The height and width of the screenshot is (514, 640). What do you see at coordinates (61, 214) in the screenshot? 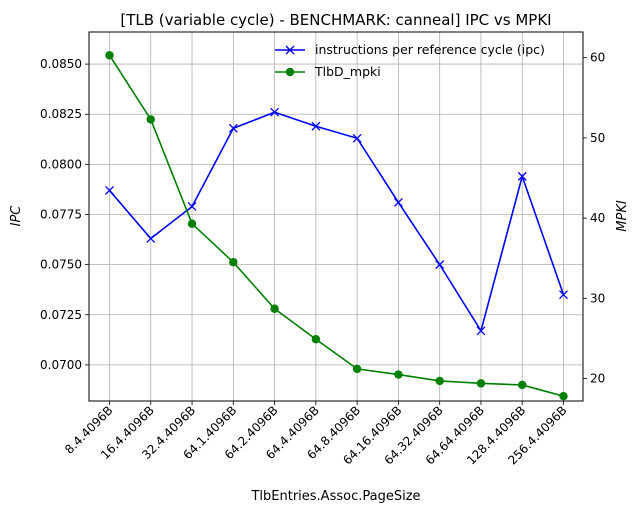
I see `y-tick-label-left: 0.0775` at bounding box center [61, 214].